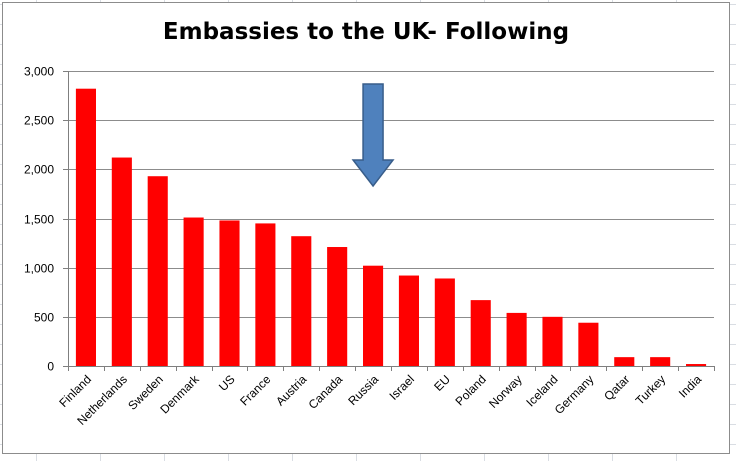 The image size is (736, 461). What do you see at coordinates (408, 320) in the screenshot?
I see `bar-israel` at bounding box center [408, 320].